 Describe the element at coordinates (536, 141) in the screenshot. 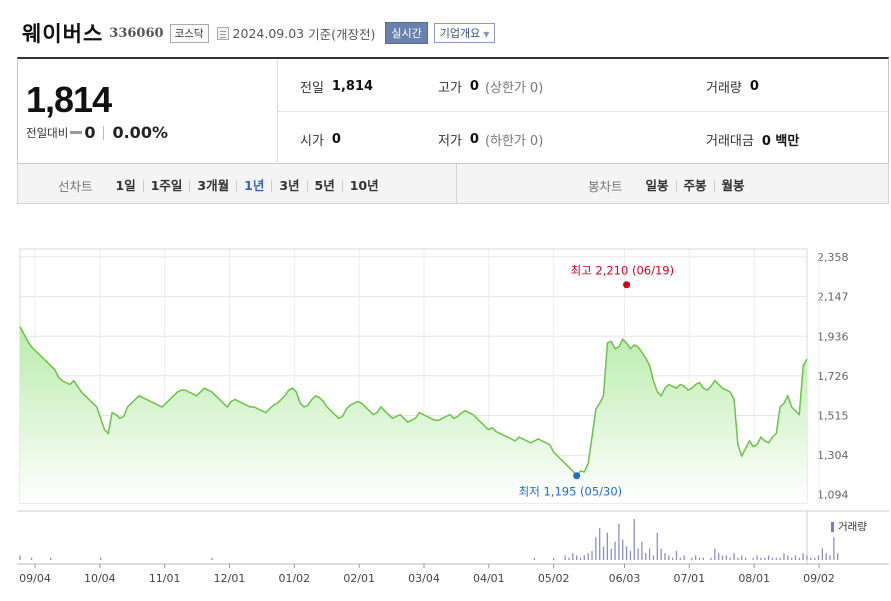

I see `lower-limit-value: 0)` at that location.